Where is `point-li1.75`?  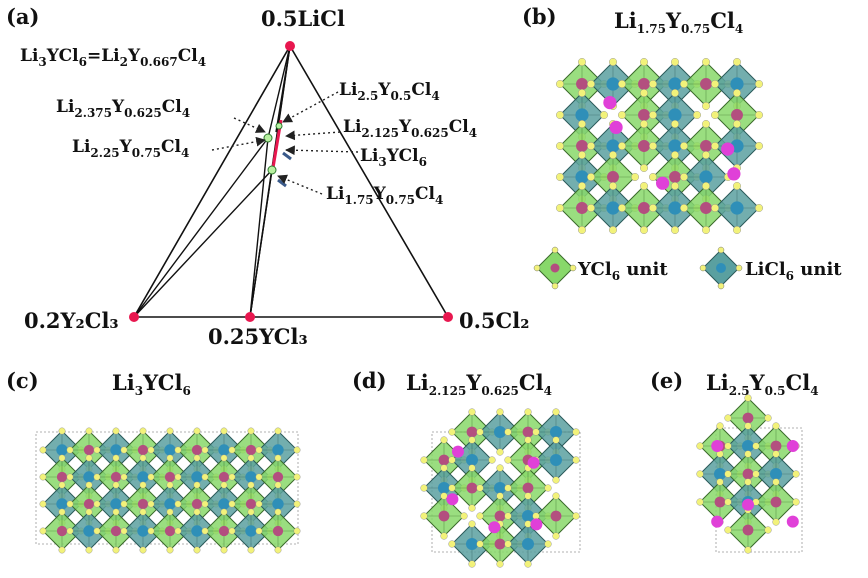
point-li1.75 is located at coordinates (272, 170).